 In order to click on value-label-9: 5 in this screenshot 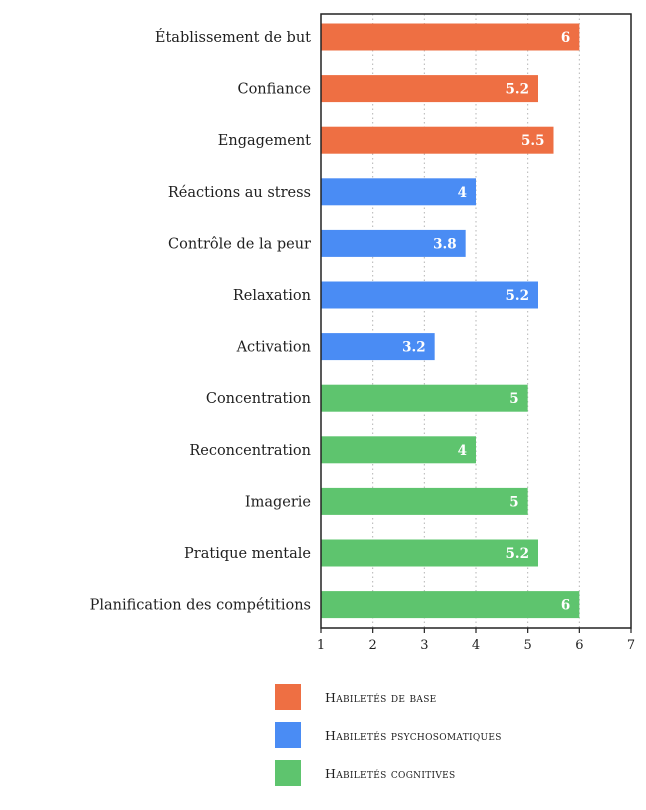, I will do `click(513, 502)`.